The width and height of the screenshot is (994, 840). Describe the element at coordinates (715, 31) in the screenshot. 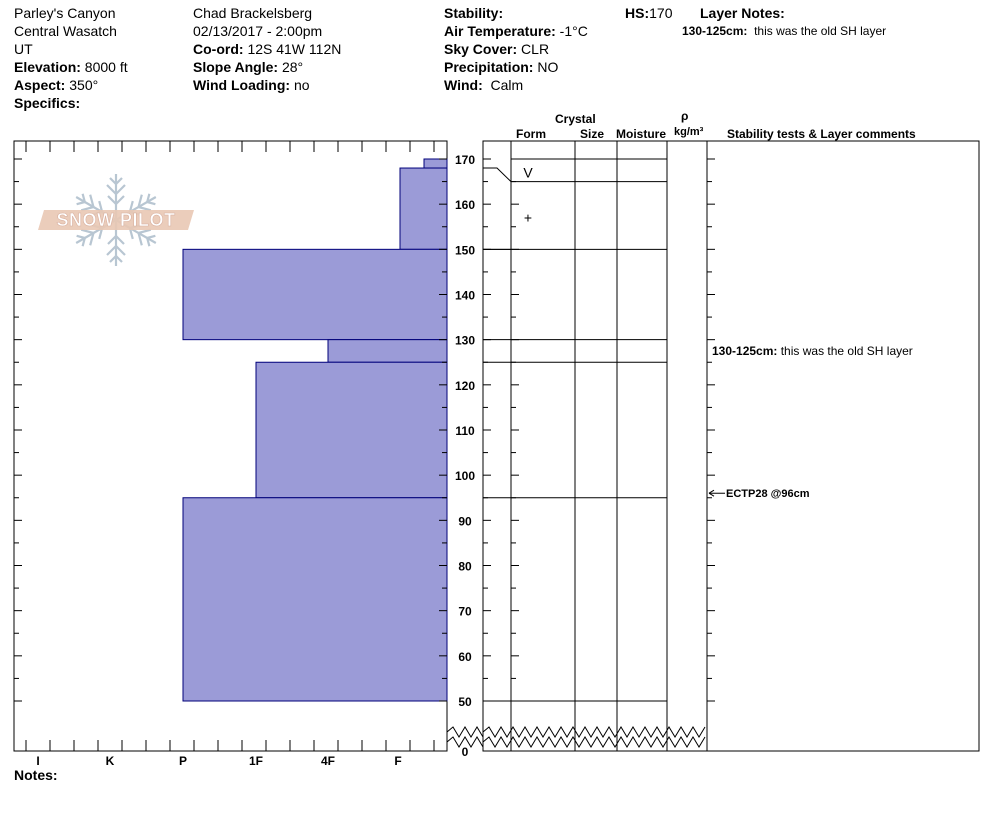

I see `layer-note-range: 130-125cm:` at that location.